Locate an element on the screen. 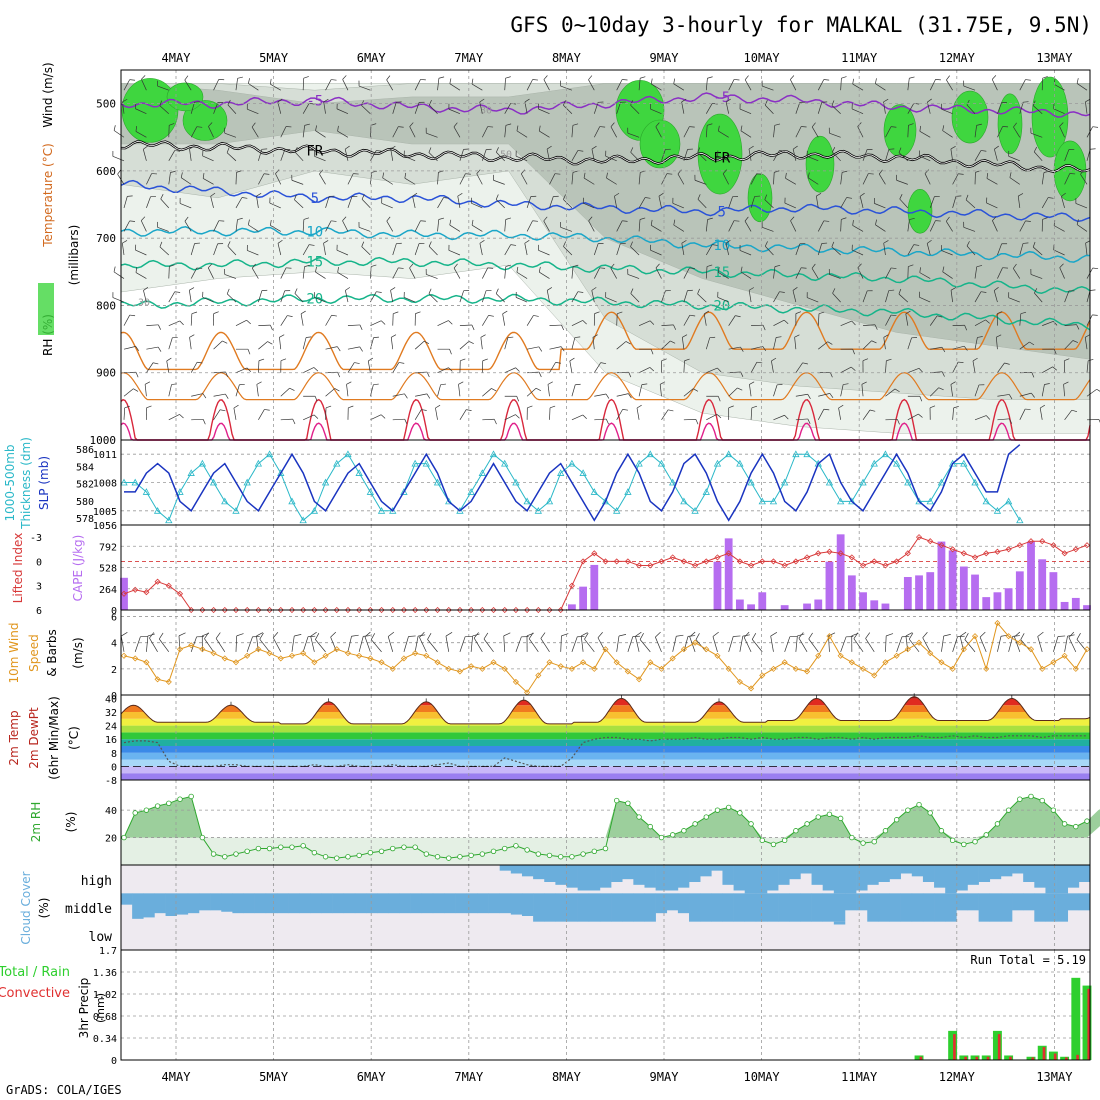 The height and width of the screenshot is (1100, 1100). cape-tick-label: 0 is located at coordinates (114, 611).